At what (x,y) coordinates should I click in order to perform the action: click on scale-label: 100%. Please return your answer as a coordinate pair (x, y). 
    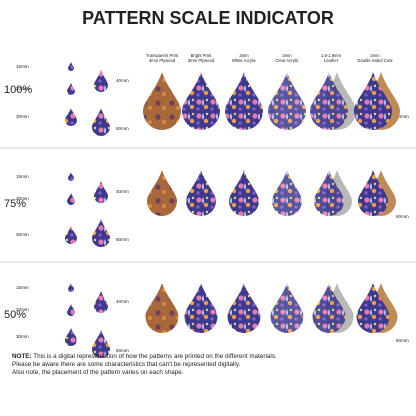
    Looking at the image, I should click on (18, 90).